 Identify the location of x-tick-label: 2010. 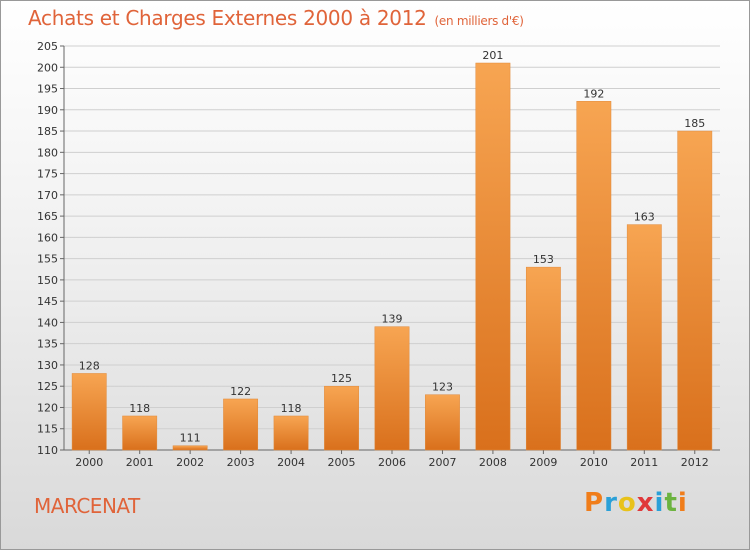
(594, 462).